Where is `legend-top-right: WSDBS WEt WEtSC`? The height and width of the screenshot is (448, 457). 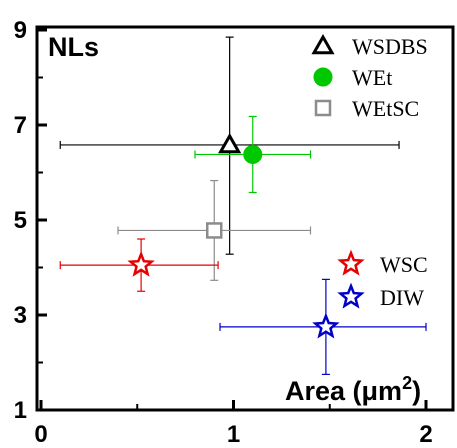
legend-top-right: WSDBS WEt WEtSC is located at coordinates (369, 77).